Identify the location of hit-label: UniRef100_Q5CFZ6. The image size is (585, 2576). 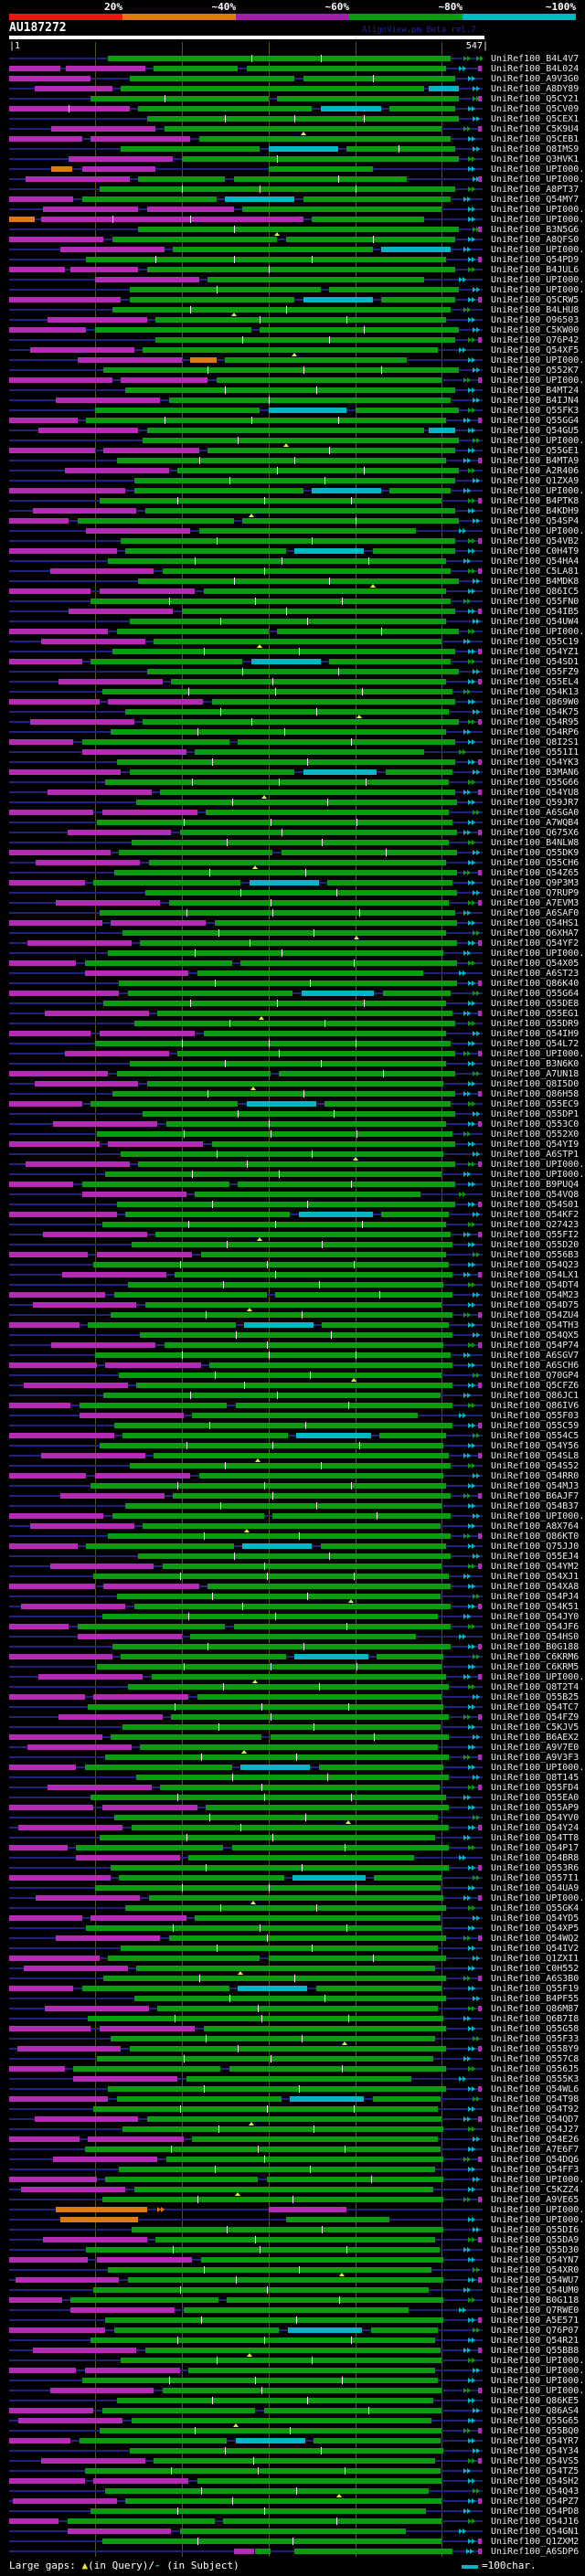
(536, 1386).